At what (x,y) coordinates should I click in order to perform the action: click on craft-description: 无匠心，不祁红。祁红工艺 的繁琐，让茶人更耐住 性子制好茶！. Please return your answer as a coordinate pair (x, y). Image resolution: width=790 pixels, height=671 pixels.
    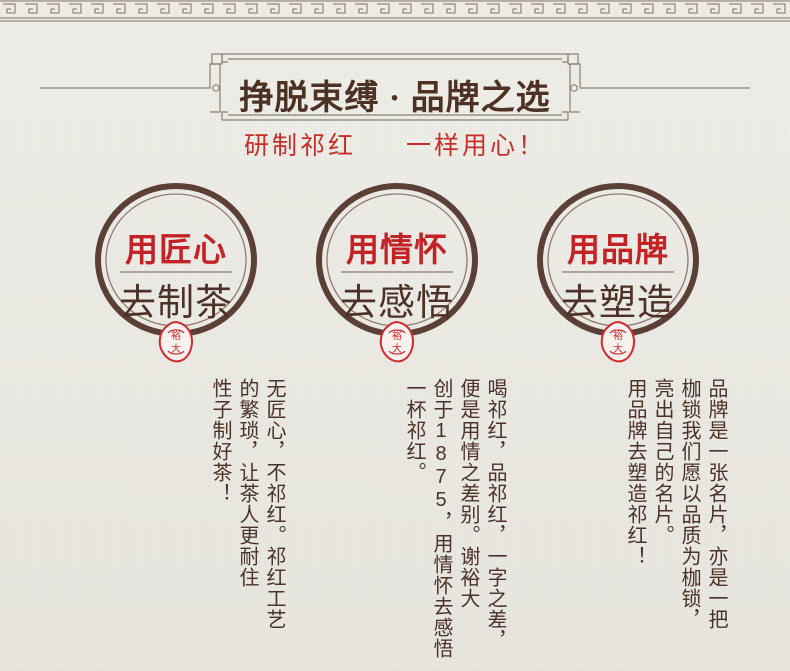
    Looking at the image, I should click on (199, 515).